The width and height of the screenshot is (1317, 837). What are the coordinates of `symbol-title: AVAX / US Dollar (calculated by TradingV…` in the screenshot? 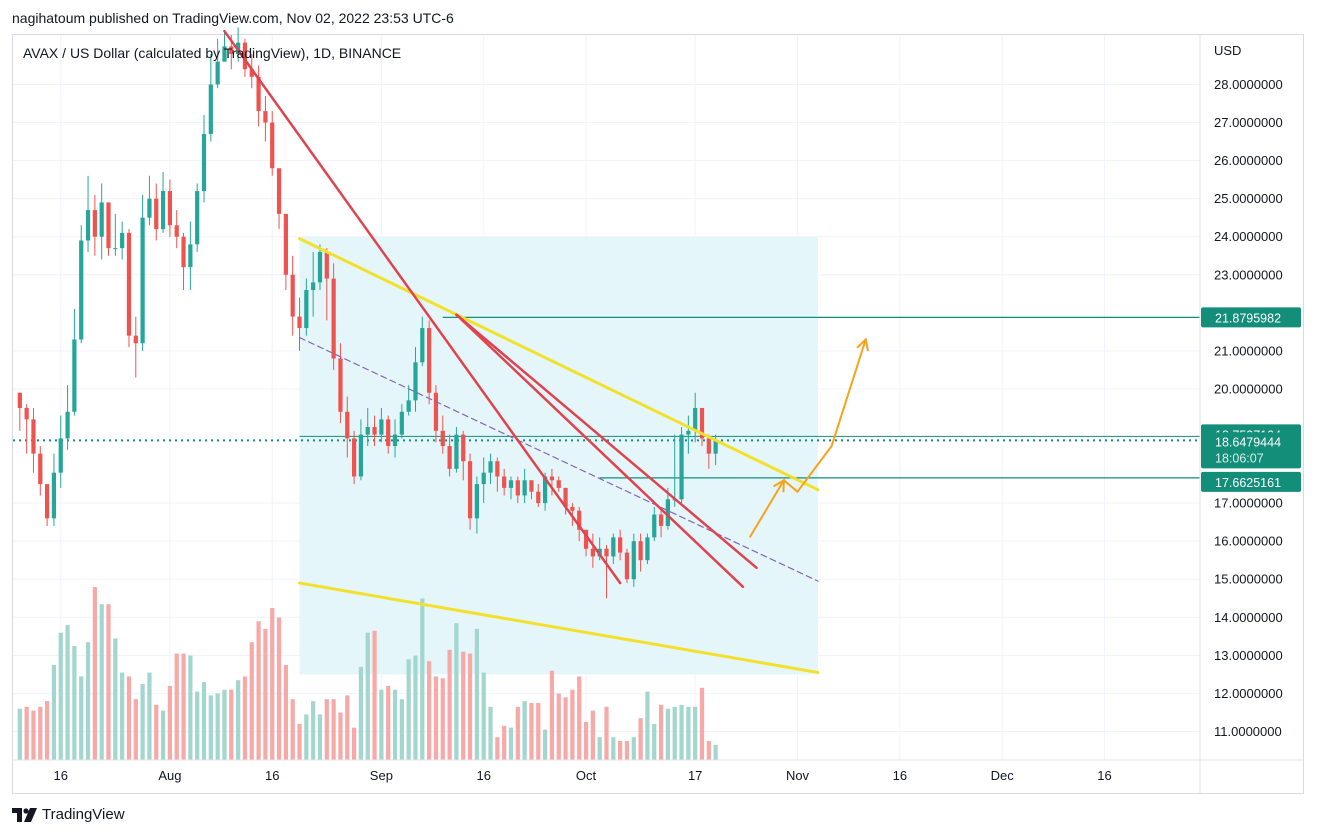 It's located at (212, 53).